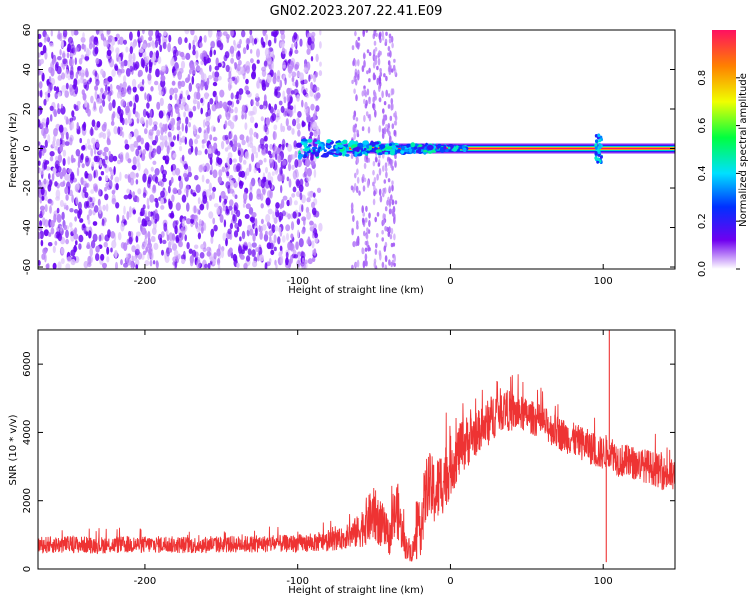 The height and width of the screenshot is (600, 750). What do you see at coordinates (13, 449) in the screenshot?
I see `snr-y-label: SNR (10 * v/v)` at bounding box center [13, 449].